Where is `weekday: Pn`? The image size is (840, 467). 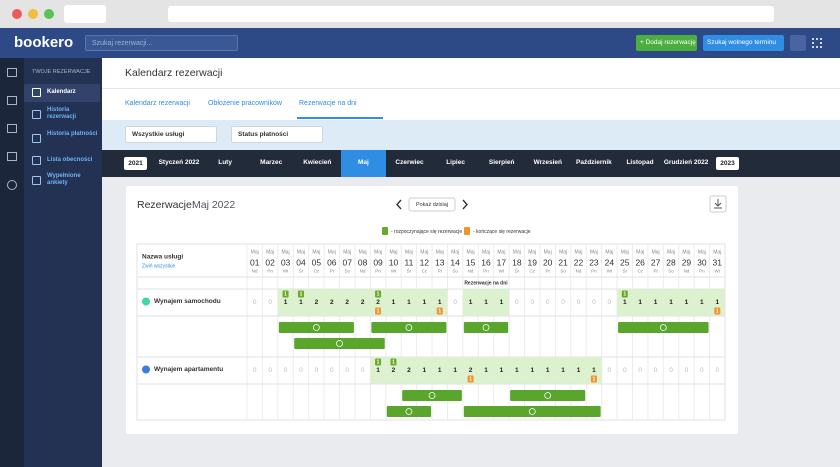
weekday: Pn is located at coordinates (486, 271).